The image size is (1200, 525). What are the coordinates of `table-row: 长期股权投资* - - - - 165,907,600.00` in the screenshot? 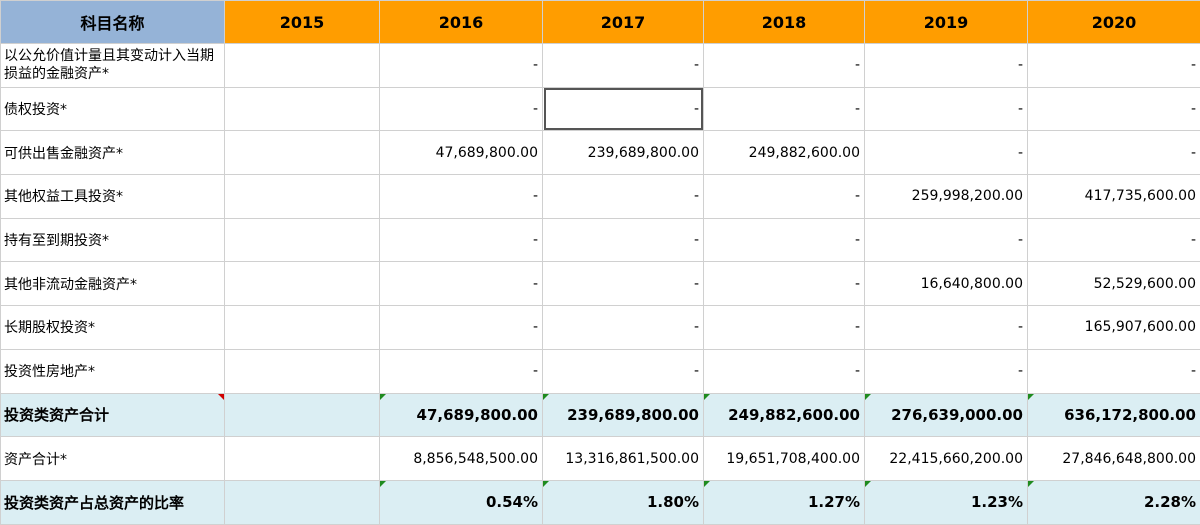 It's located at (600, 328).